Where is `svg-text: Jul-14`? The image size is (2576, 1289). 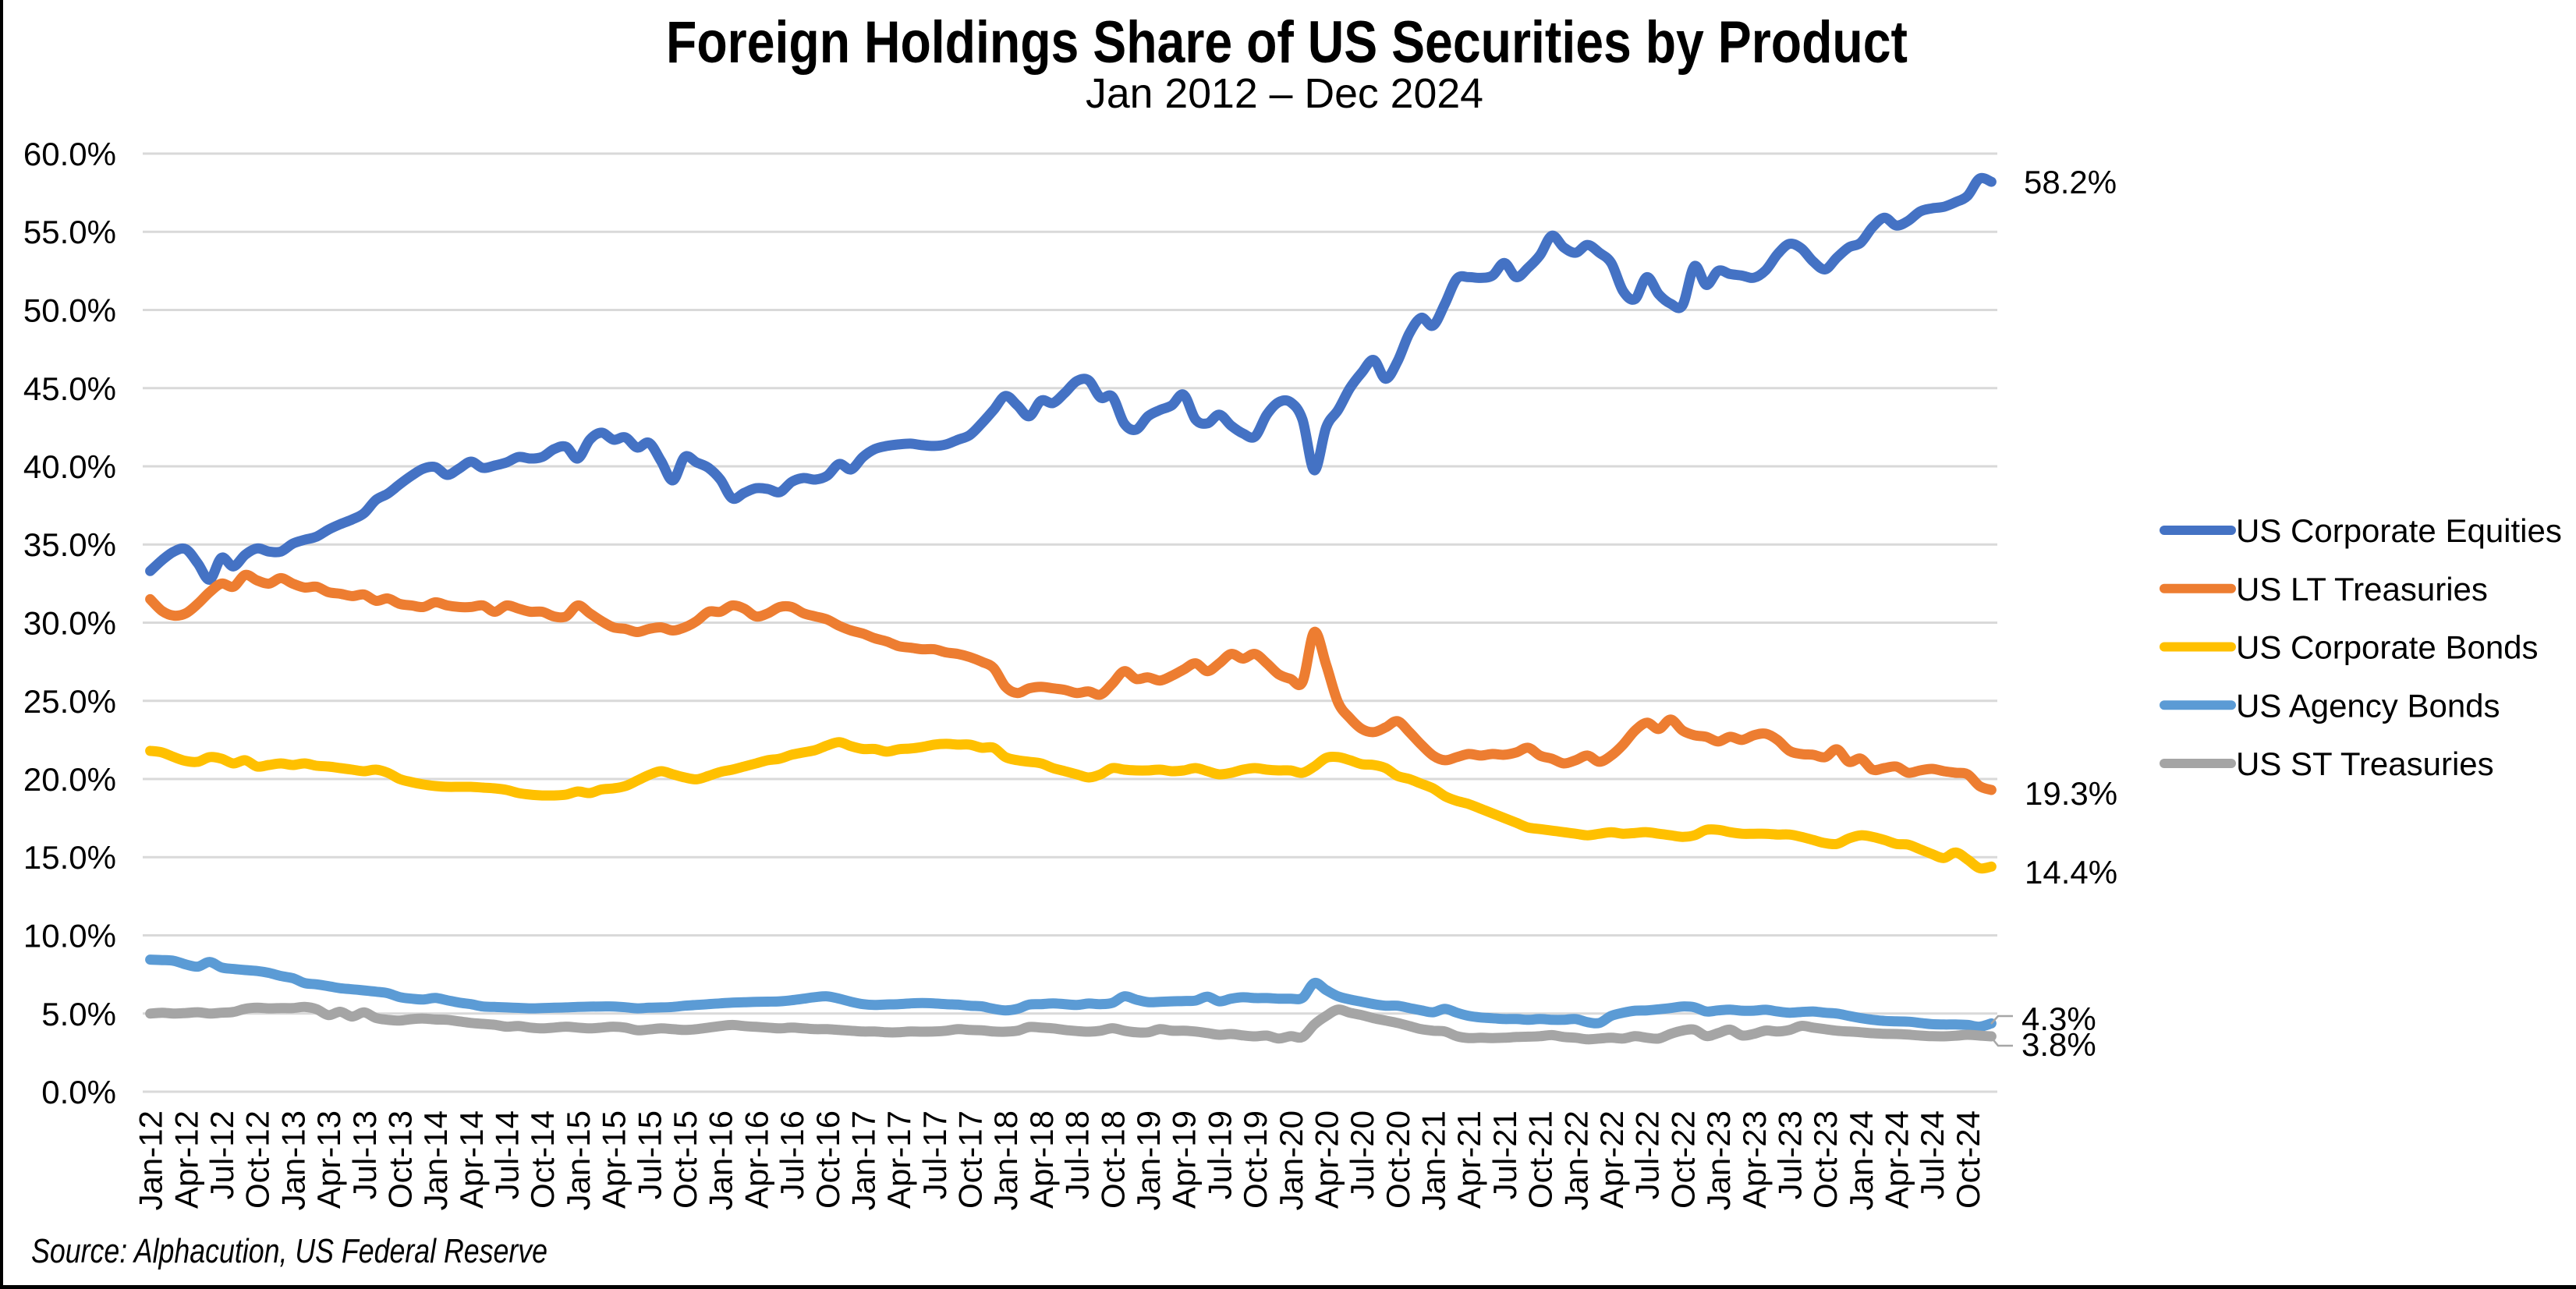 svg-text: Jul-14 is located at coordinates (508, 1155).